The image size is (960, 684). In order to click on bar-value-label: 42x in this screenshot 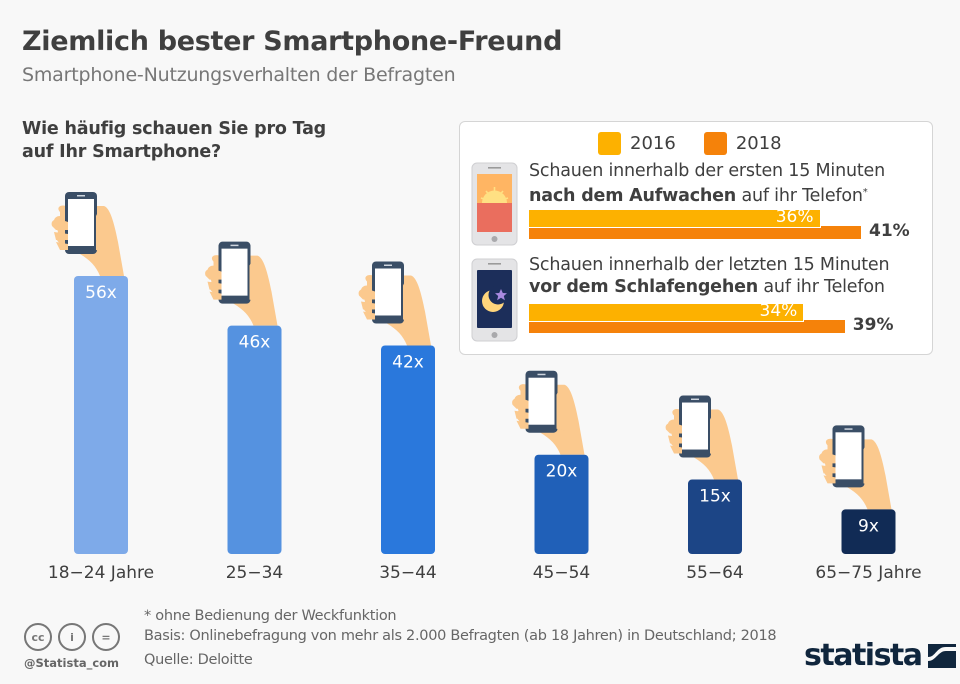, I will do `click(408, 363)`.